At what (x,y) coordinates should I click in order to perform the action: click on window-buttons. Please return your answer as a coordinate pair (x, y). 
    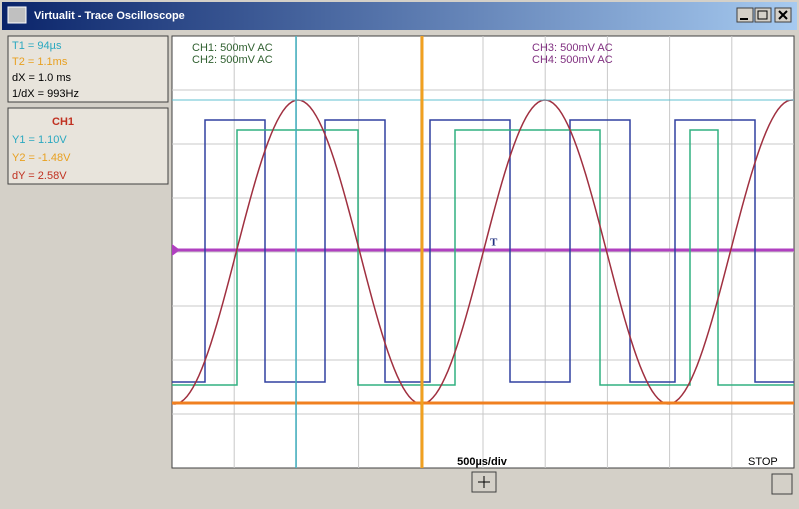
    Looking at the image, I should click on (764, 15).